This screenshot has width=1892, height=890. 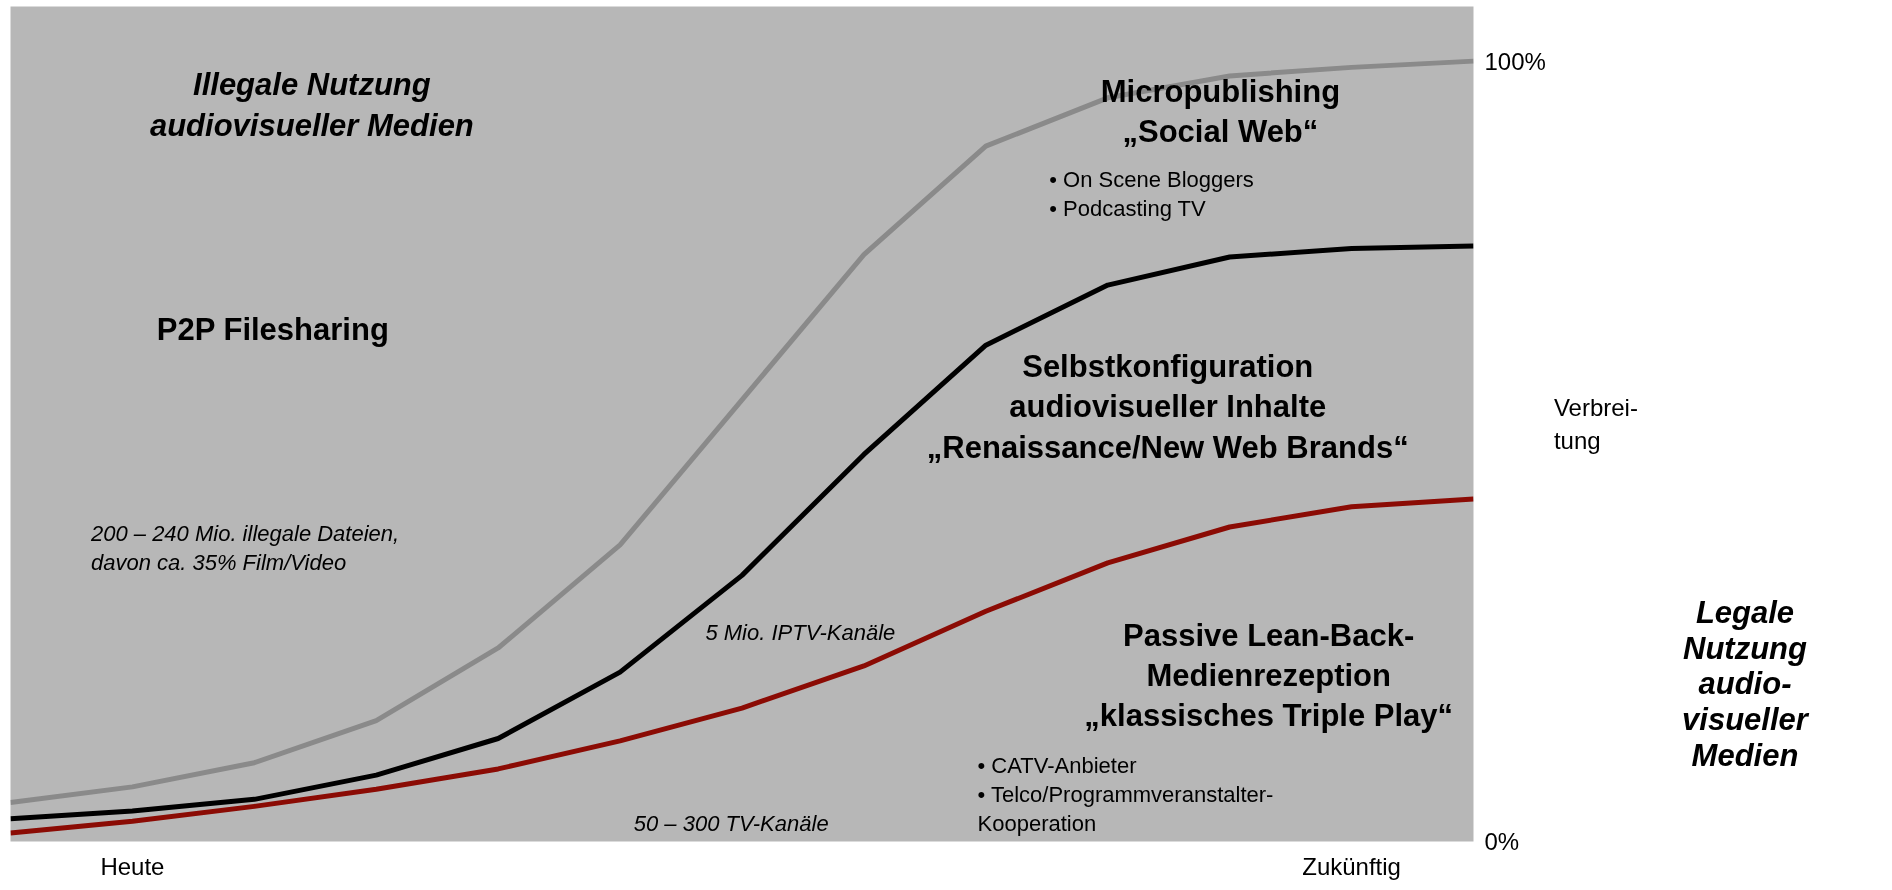 I want to click on annotation: 200 – 240 Mio. illegale Dateien, davon ca. 35% Film/Video, so click(x=244, y=547).